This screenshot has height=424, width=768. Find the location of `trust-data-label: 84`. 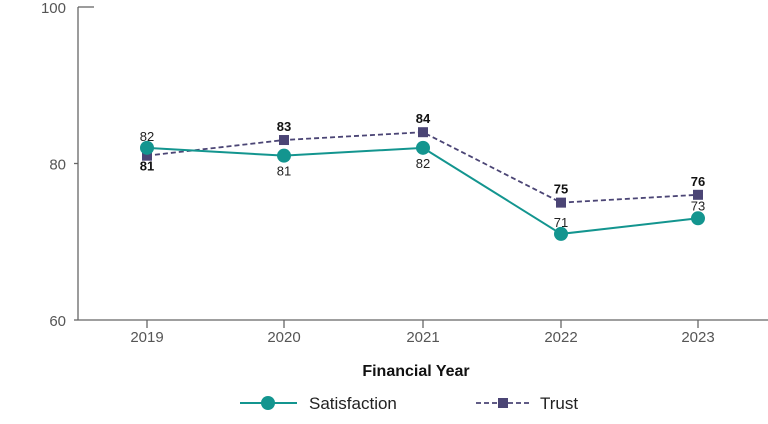

trust-data-label: 84 is located at coordinates (423, 118).